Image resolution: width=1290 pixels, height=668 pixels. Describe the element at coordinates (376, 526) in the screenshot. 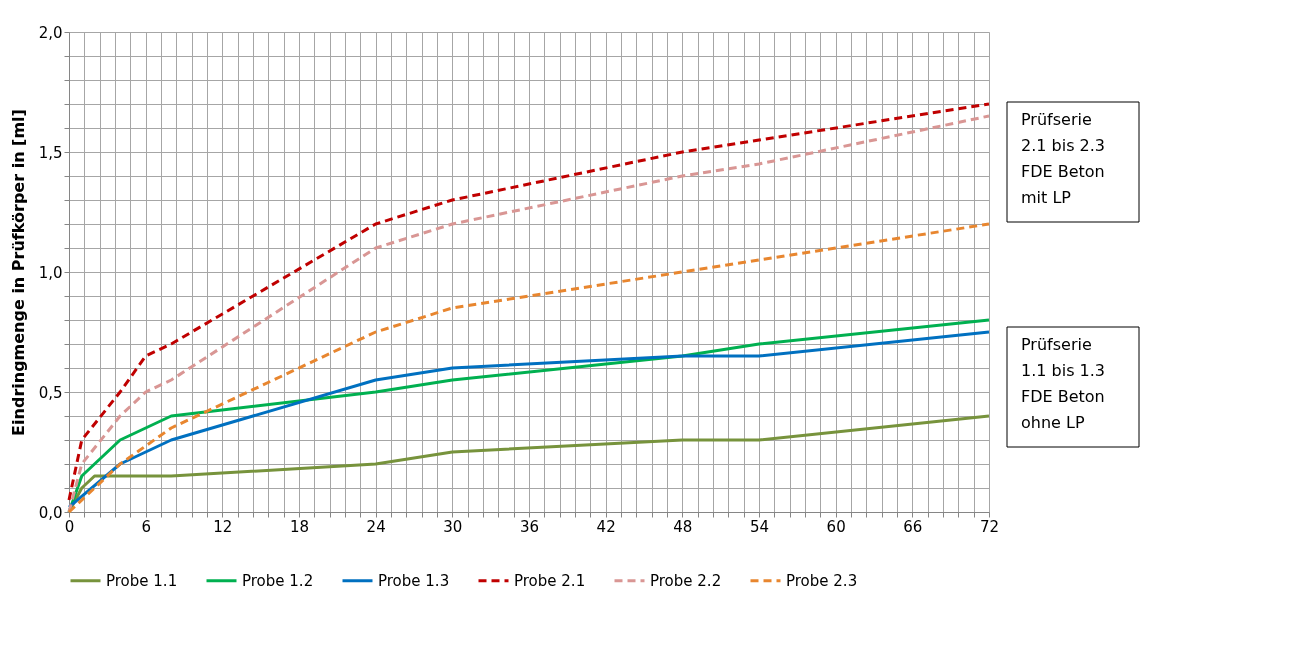

I see `x-tick-label: 24` at that location.